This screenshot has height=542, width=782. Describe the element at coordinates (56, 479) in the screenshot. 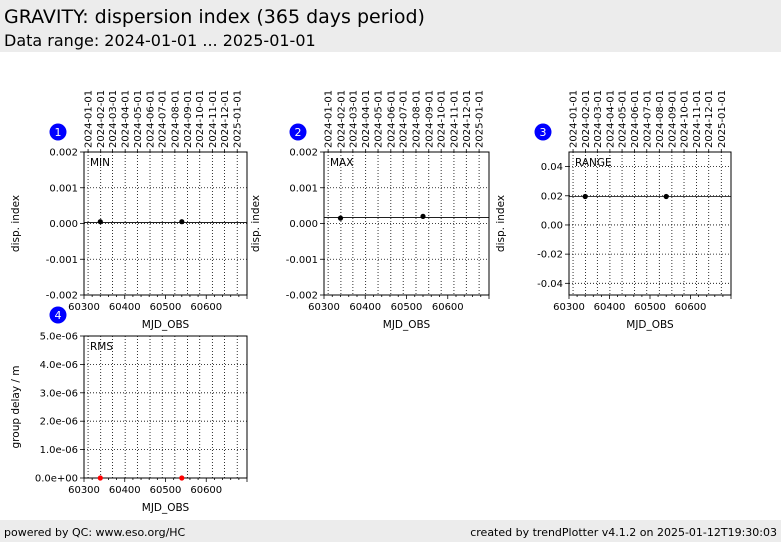

I see `y-tick-label: 0.0e+00` at that location.